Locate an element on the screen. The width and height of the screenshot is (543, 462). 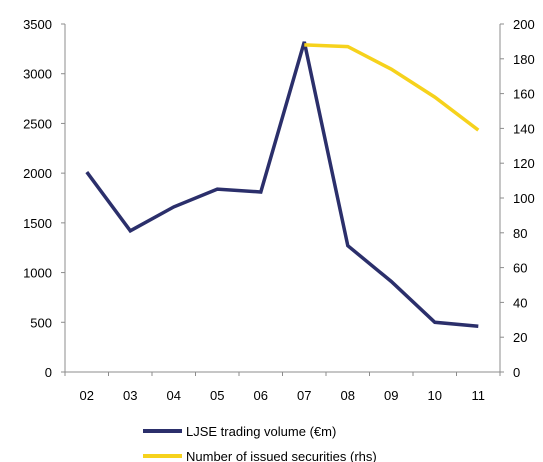
x-tick-label: 07 is located at coordinates (304, 395).